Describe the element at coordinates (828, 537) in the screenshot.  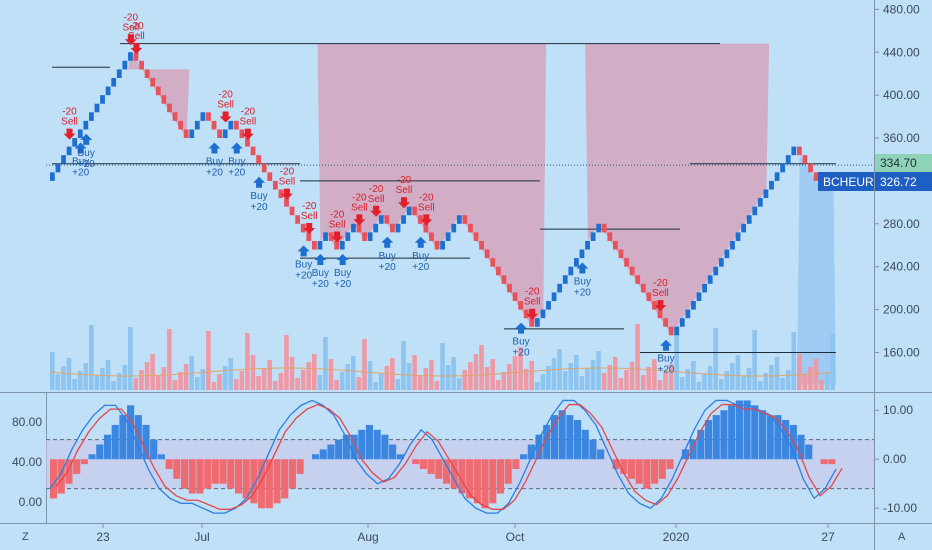
I see `time-tick-label: 27` at that location.